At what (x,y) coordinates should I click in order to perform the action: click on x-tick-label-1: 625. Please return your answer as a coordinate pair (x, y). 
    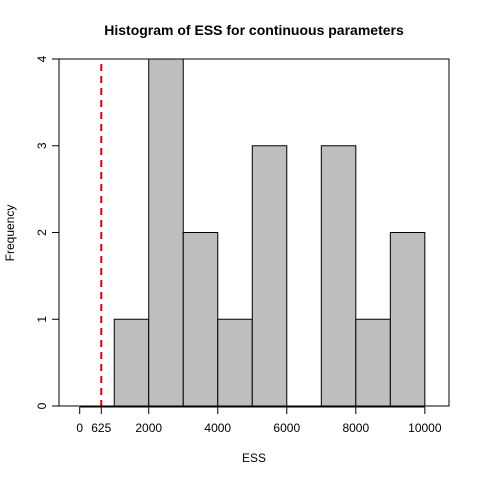
    Looking at the image, I should click on (101, 428).